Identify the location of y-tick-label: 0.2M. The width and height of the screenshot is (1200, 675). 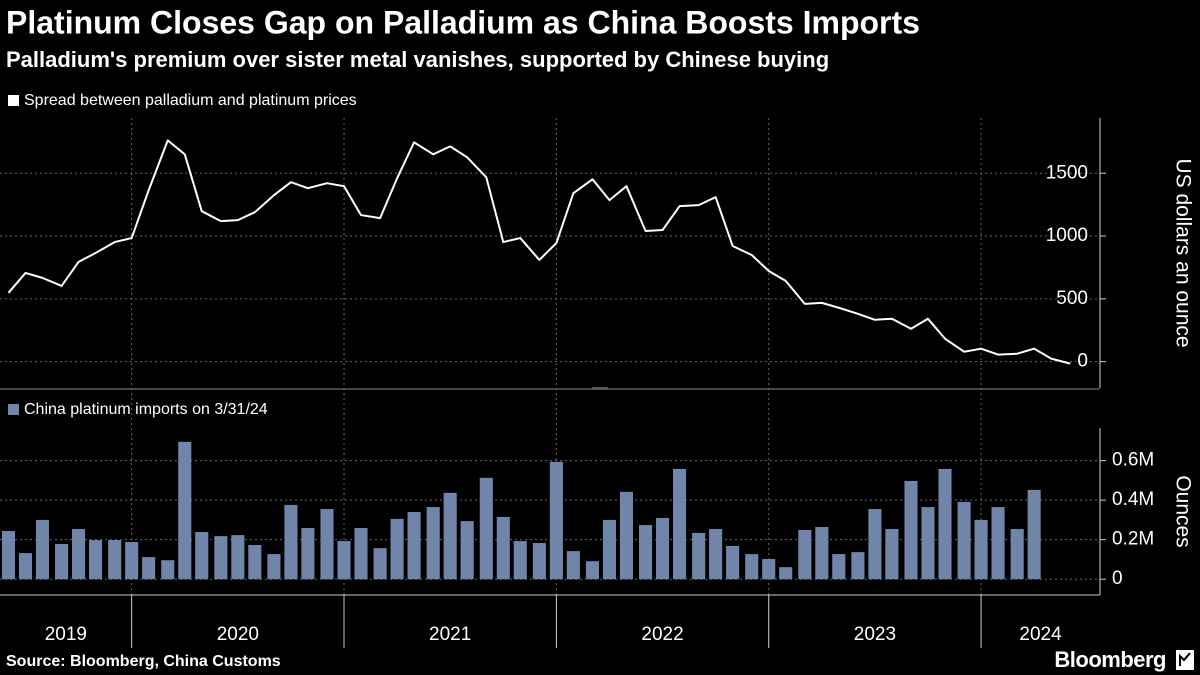
(1133, 539).